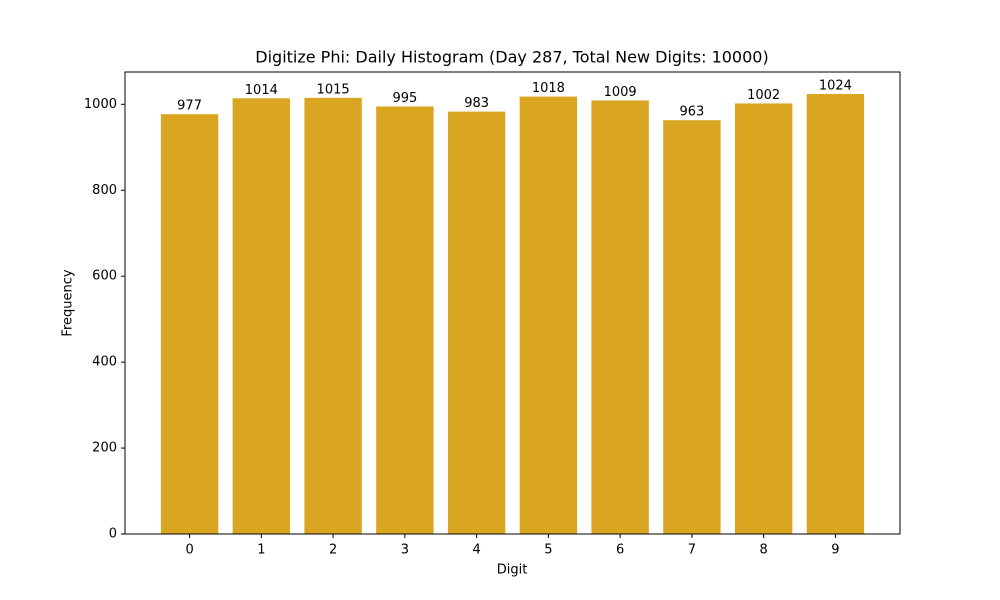 The width and height of the screenshot is (1000, 600). What do you see at coordinates (405, 550) in the screenshot?
I see `x-tick-label: 3` at bounding box center [405, 550].